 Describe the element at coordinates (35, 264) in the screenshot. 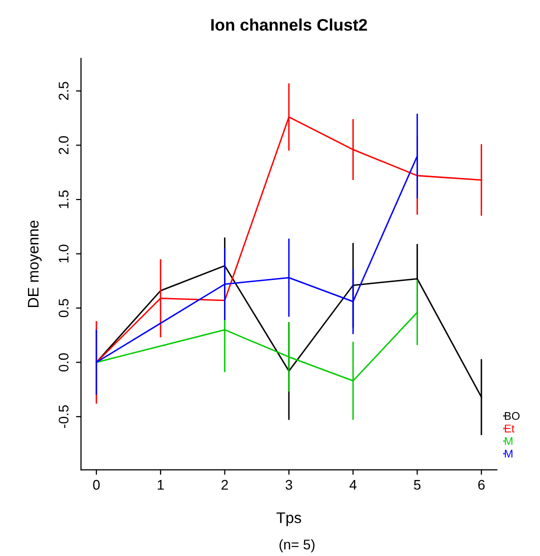

I see `y-axis-title: DE moyenne` at that location.